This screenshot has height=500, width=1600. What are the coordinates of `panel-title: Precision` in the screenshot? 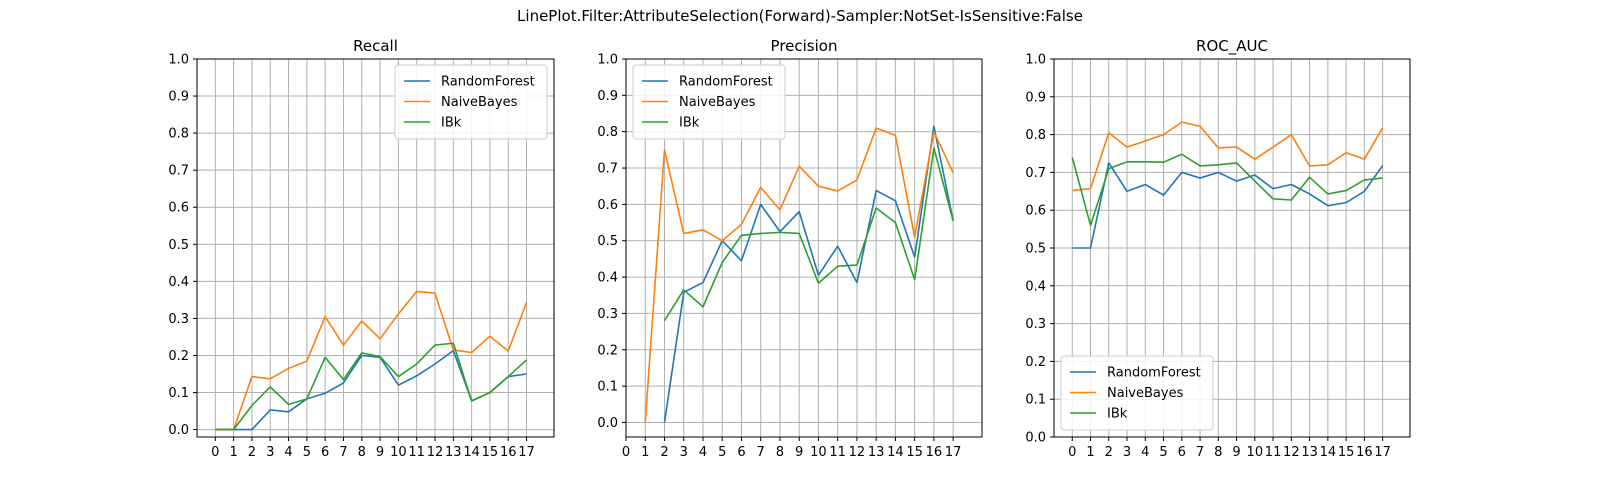 It's located at (804, 46).